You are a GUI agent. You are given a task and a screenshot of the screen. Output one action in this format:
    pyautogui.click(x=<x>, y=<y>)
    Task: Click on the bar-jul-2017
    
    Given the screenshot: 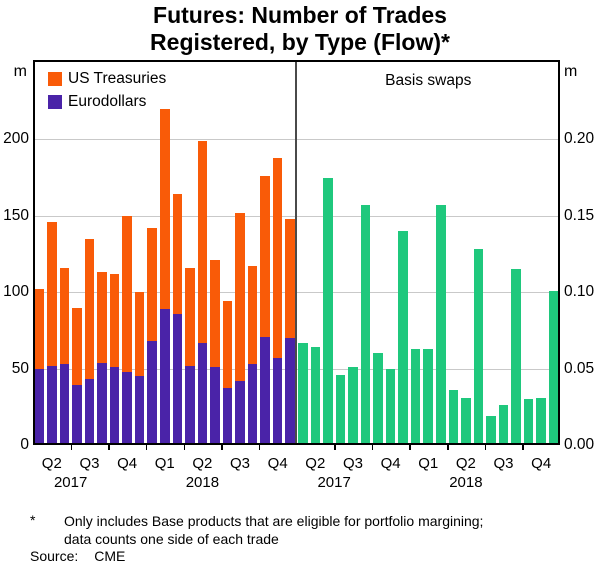 What is the action you would take?
    pyautogui.click(x=77, y=376)
    